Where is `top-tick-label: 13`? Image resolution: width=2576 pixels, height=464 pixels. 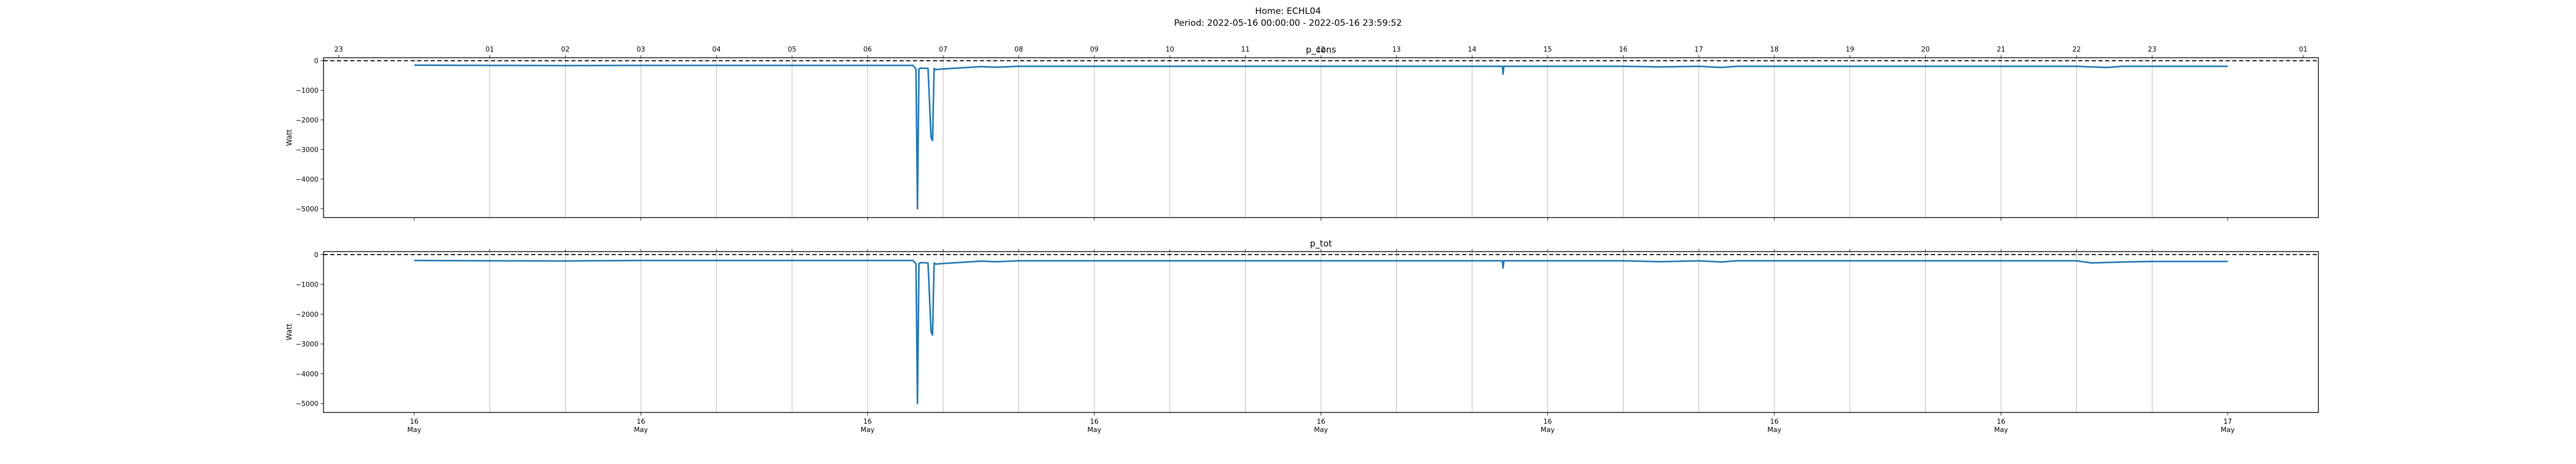
top-tick-label: 13 is located at coordinates (1396, 50).